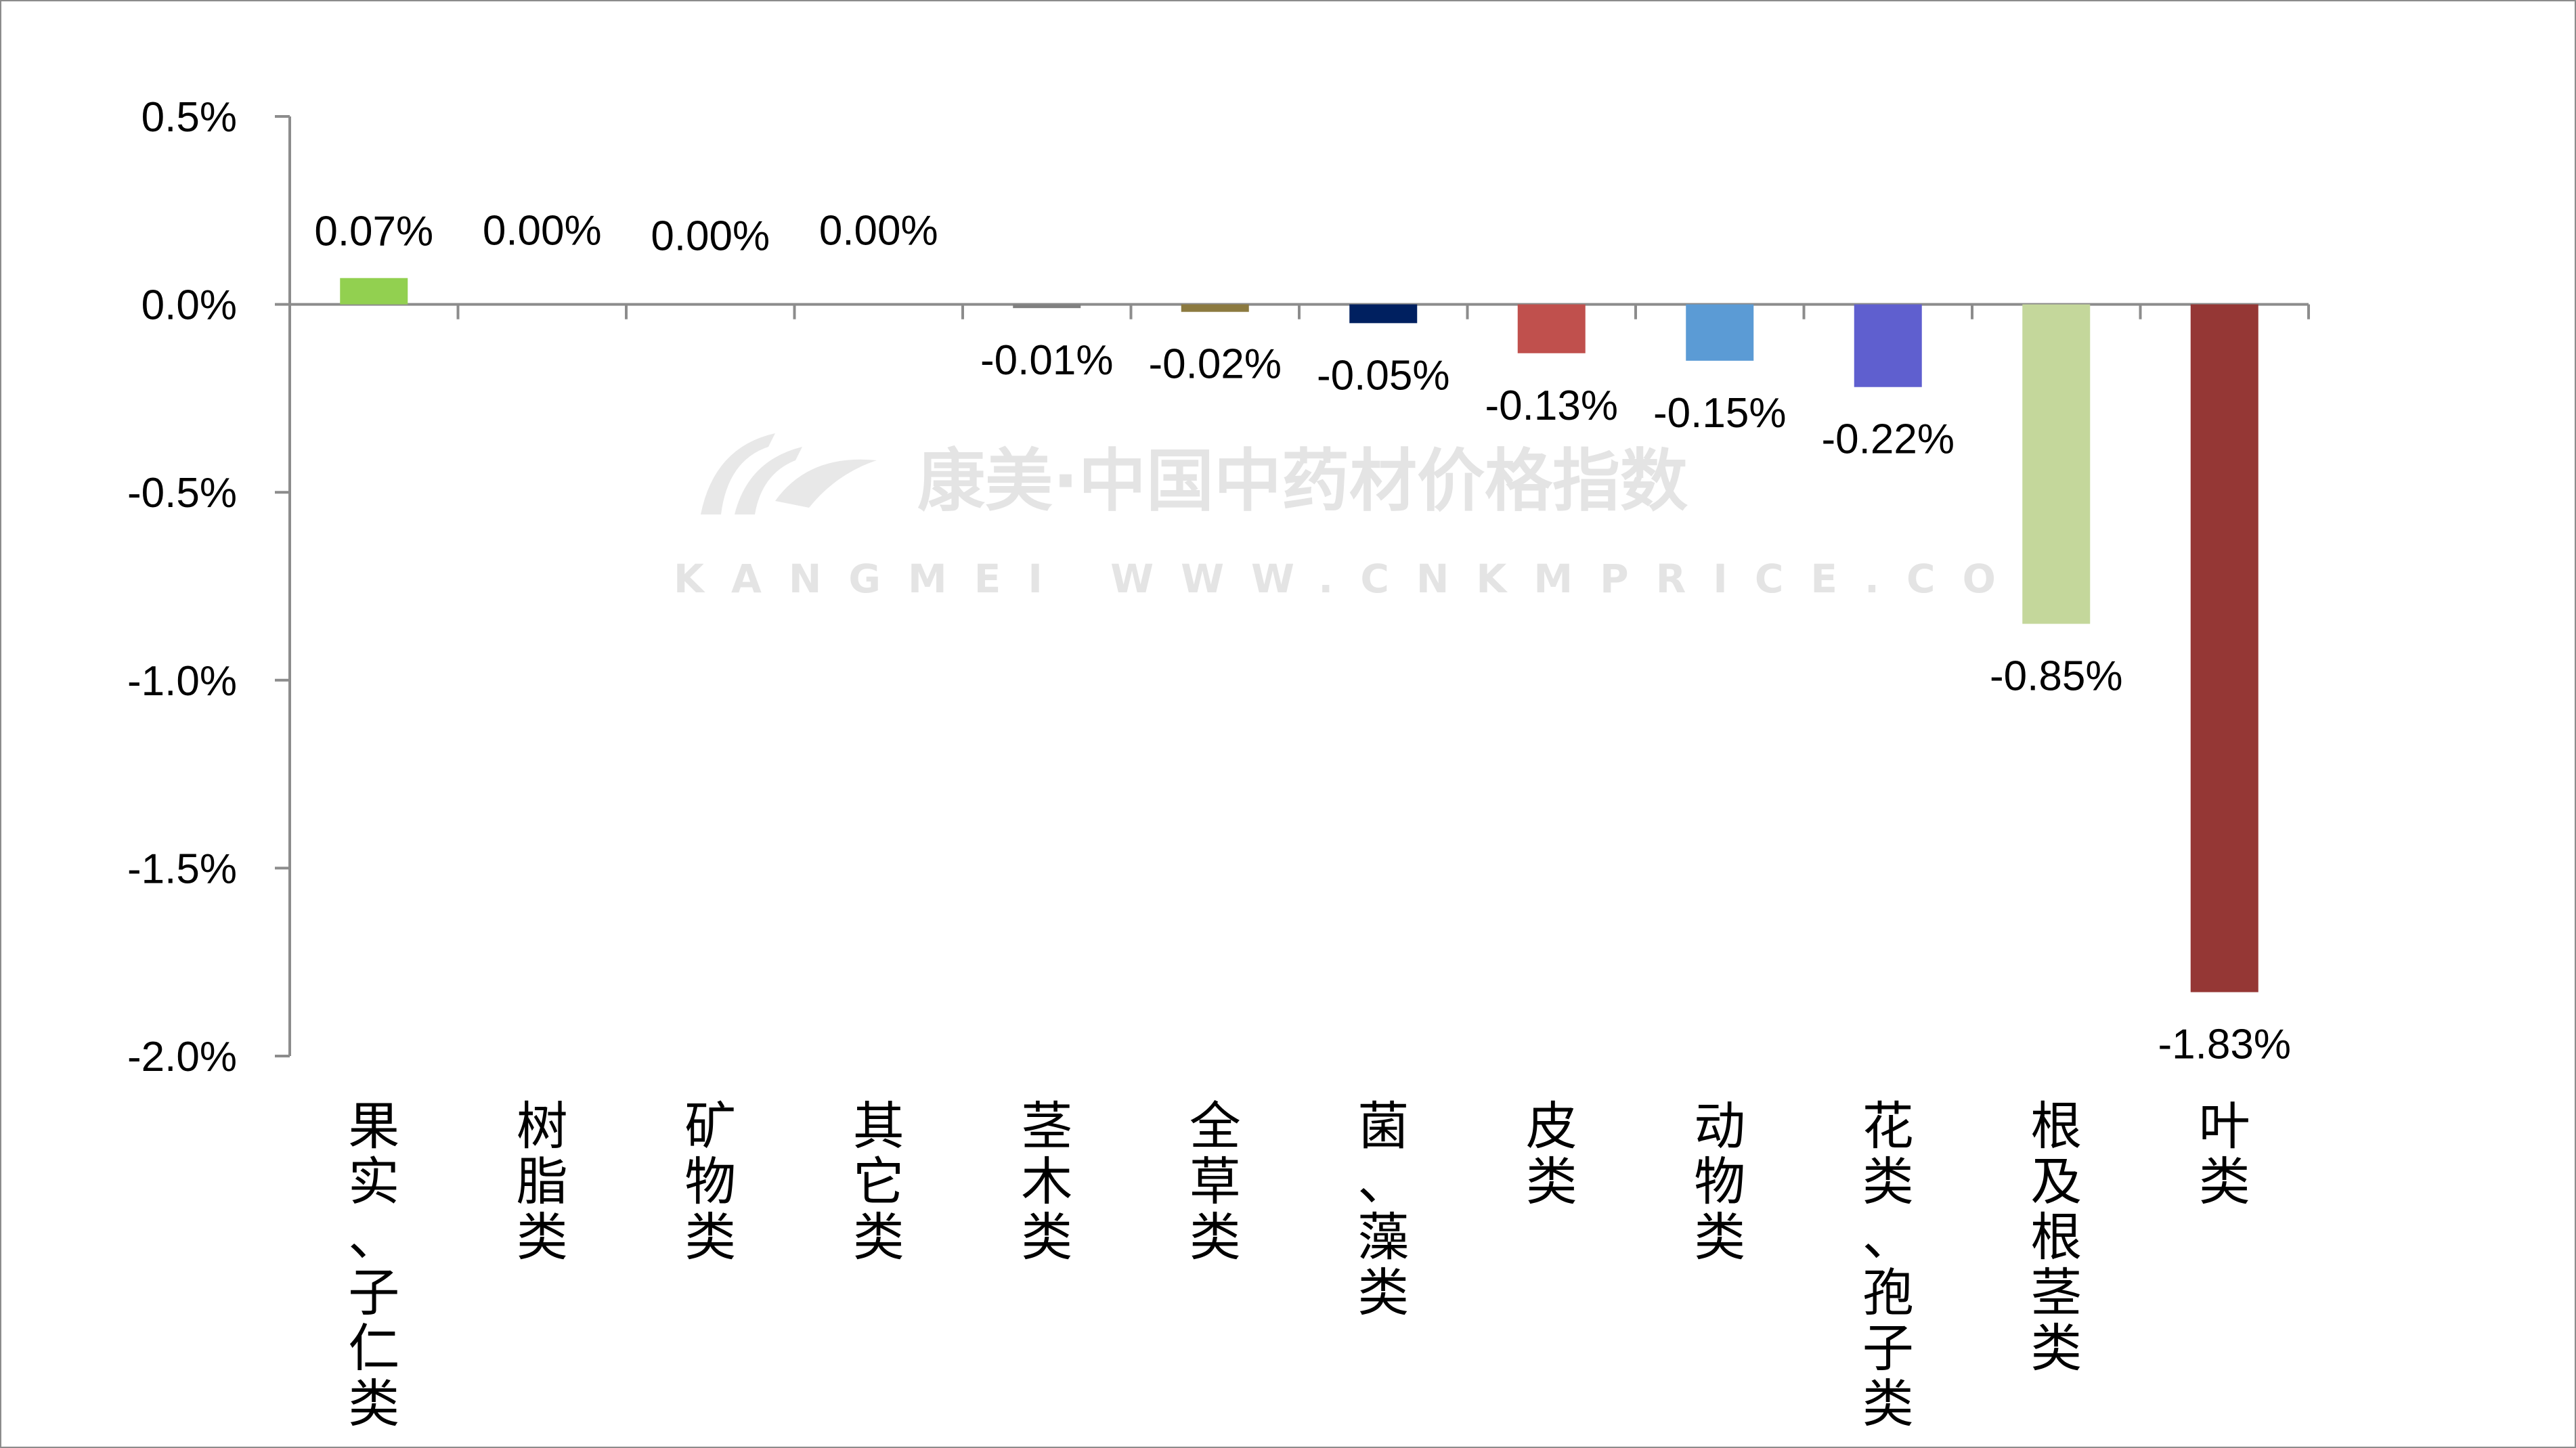  Describe the element at coordinates (189, 118) in the screenshot. I see `y-tick-label: 0.5%` at that location.